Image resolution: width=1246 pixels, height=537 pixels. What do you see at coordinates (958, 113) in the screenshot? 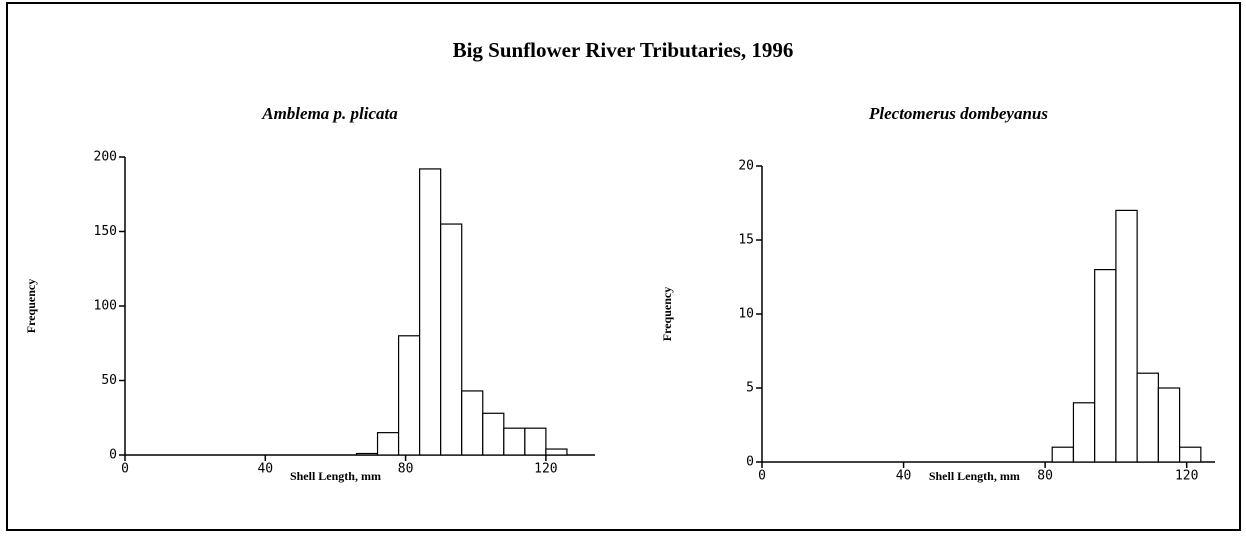
I see `subplot-title: Plectomerus dombeyanus` at bounding box center [958, 113].